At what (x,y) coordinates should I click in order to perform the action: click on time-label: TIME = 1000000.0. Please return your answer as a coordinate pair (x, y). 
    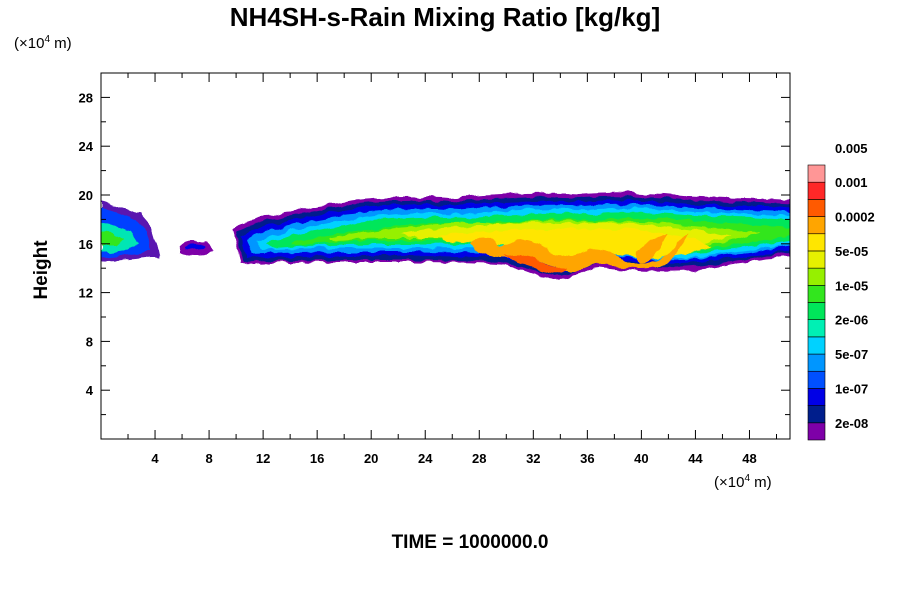
    Looking at the image, I should click on (470, 542).